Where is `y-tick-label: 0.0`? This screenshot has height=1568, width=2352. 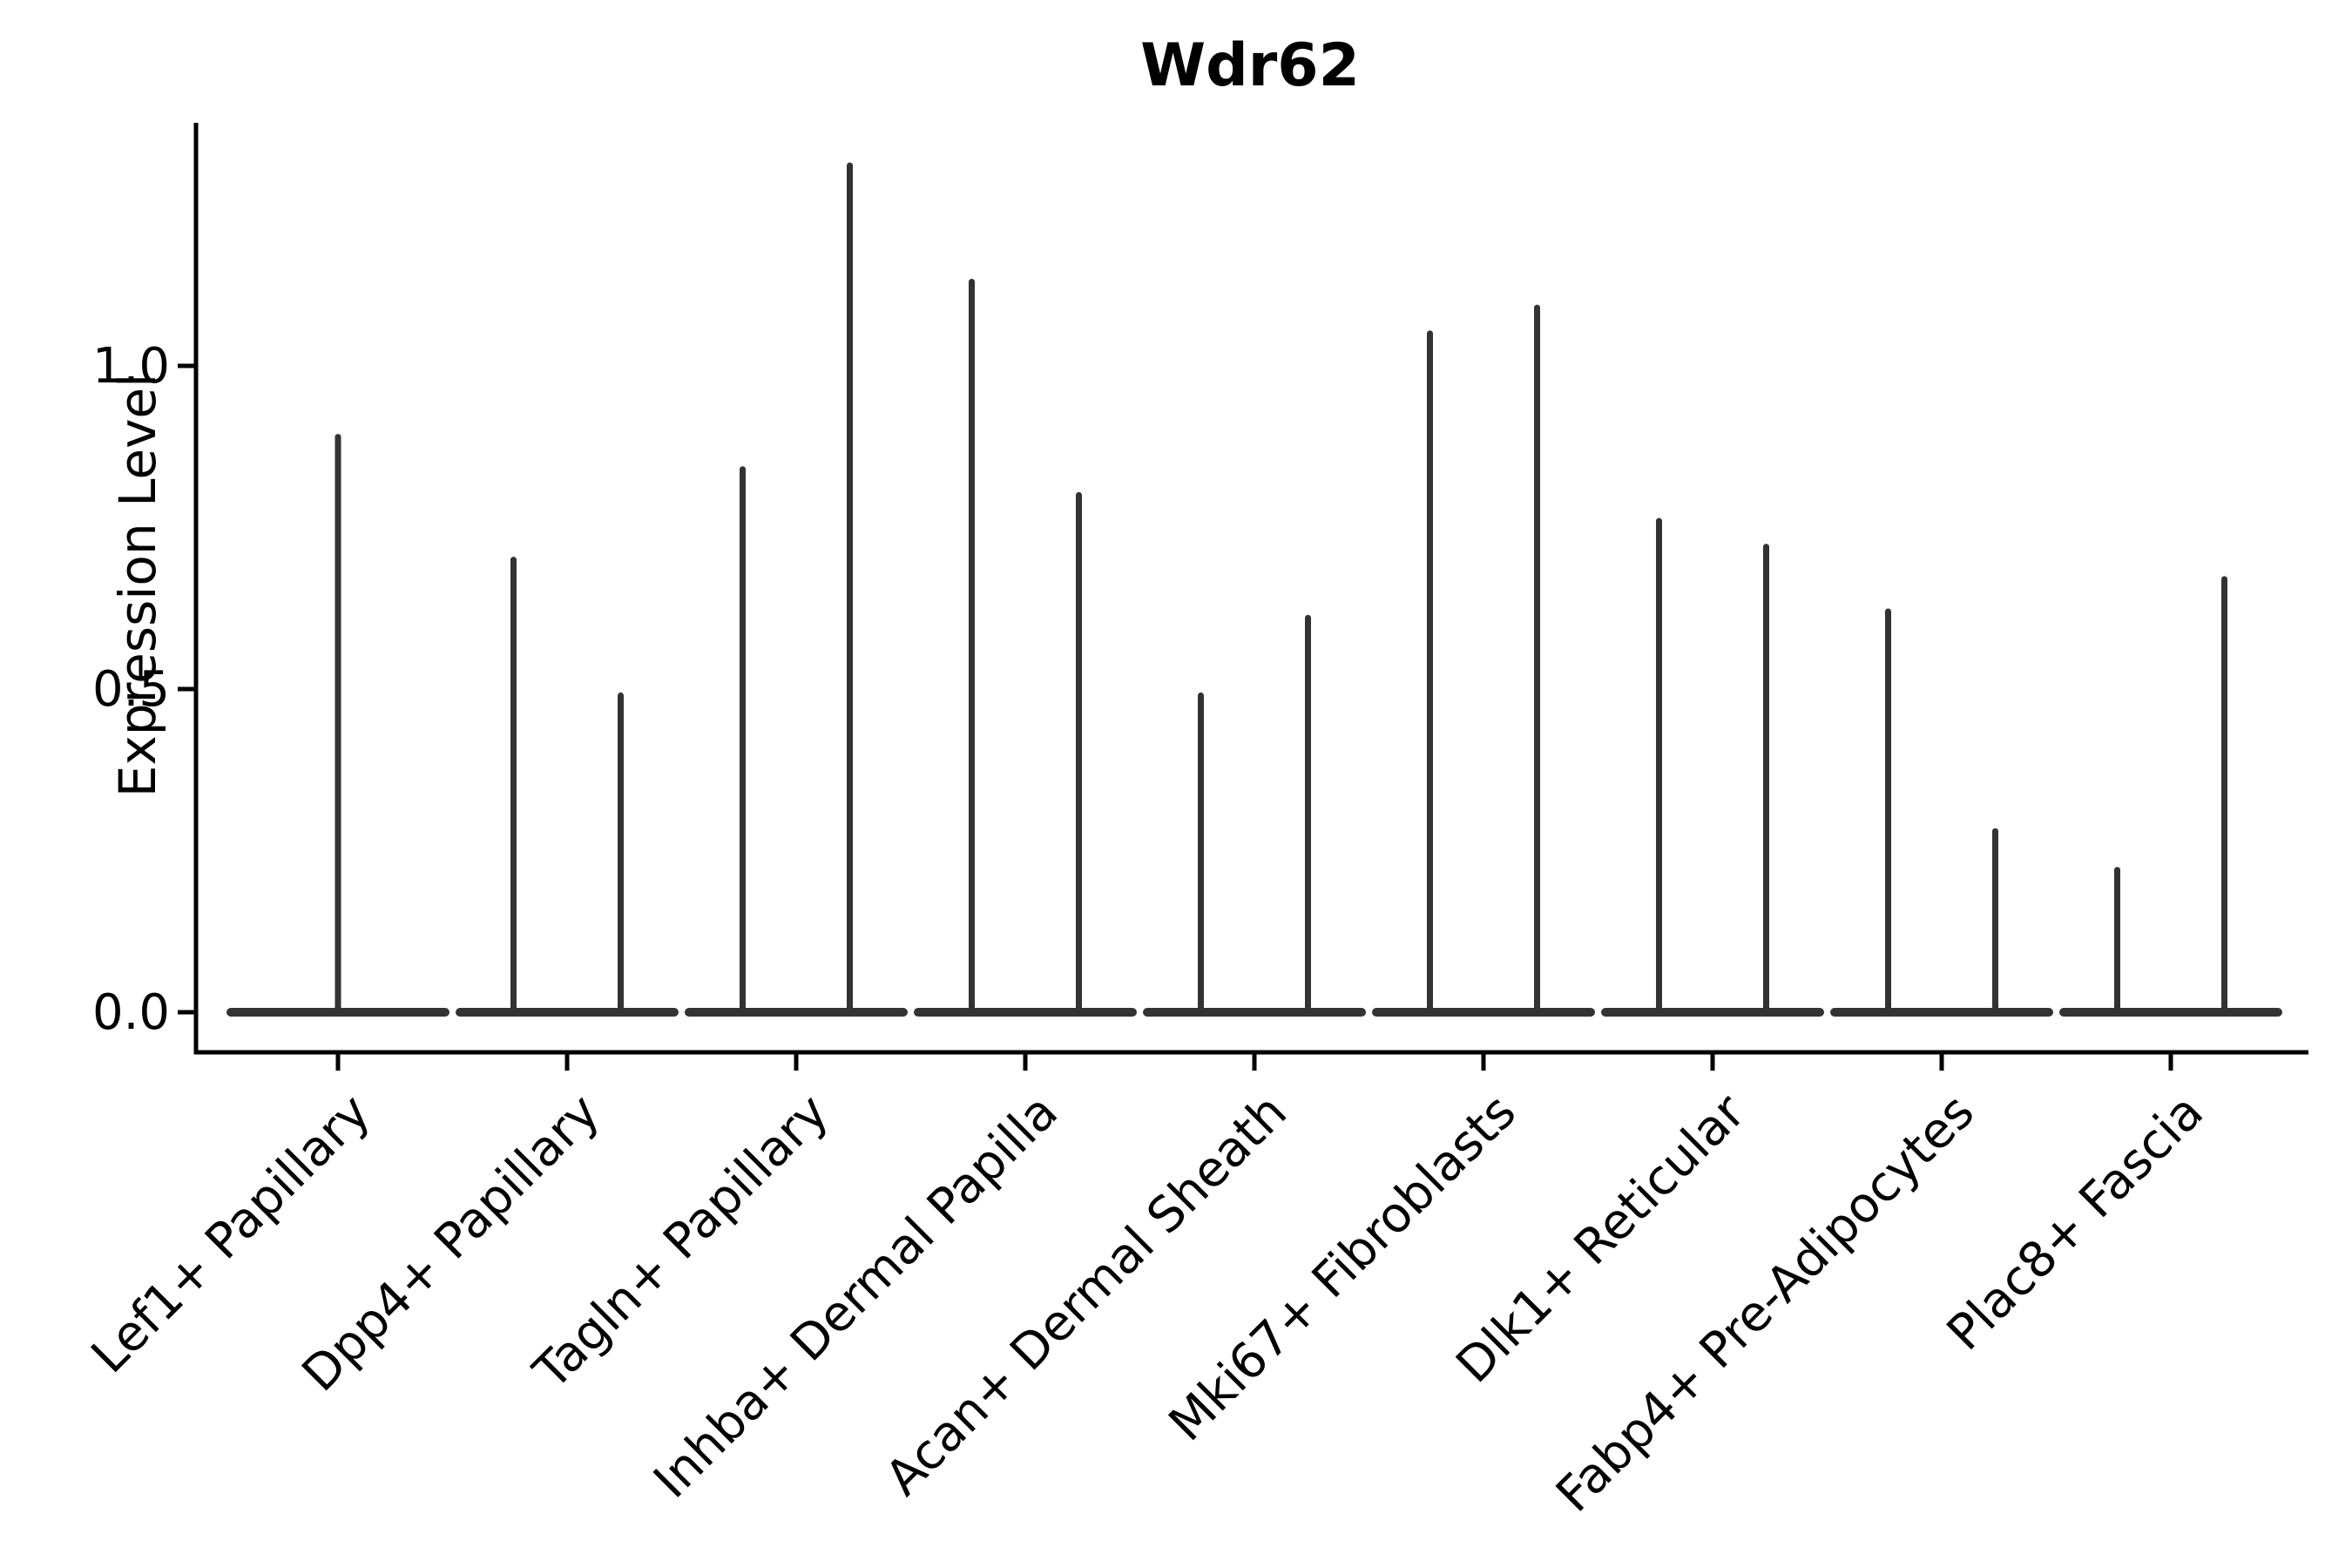 y-tick-label: 0.0 is located at coordinates (131, 1013).